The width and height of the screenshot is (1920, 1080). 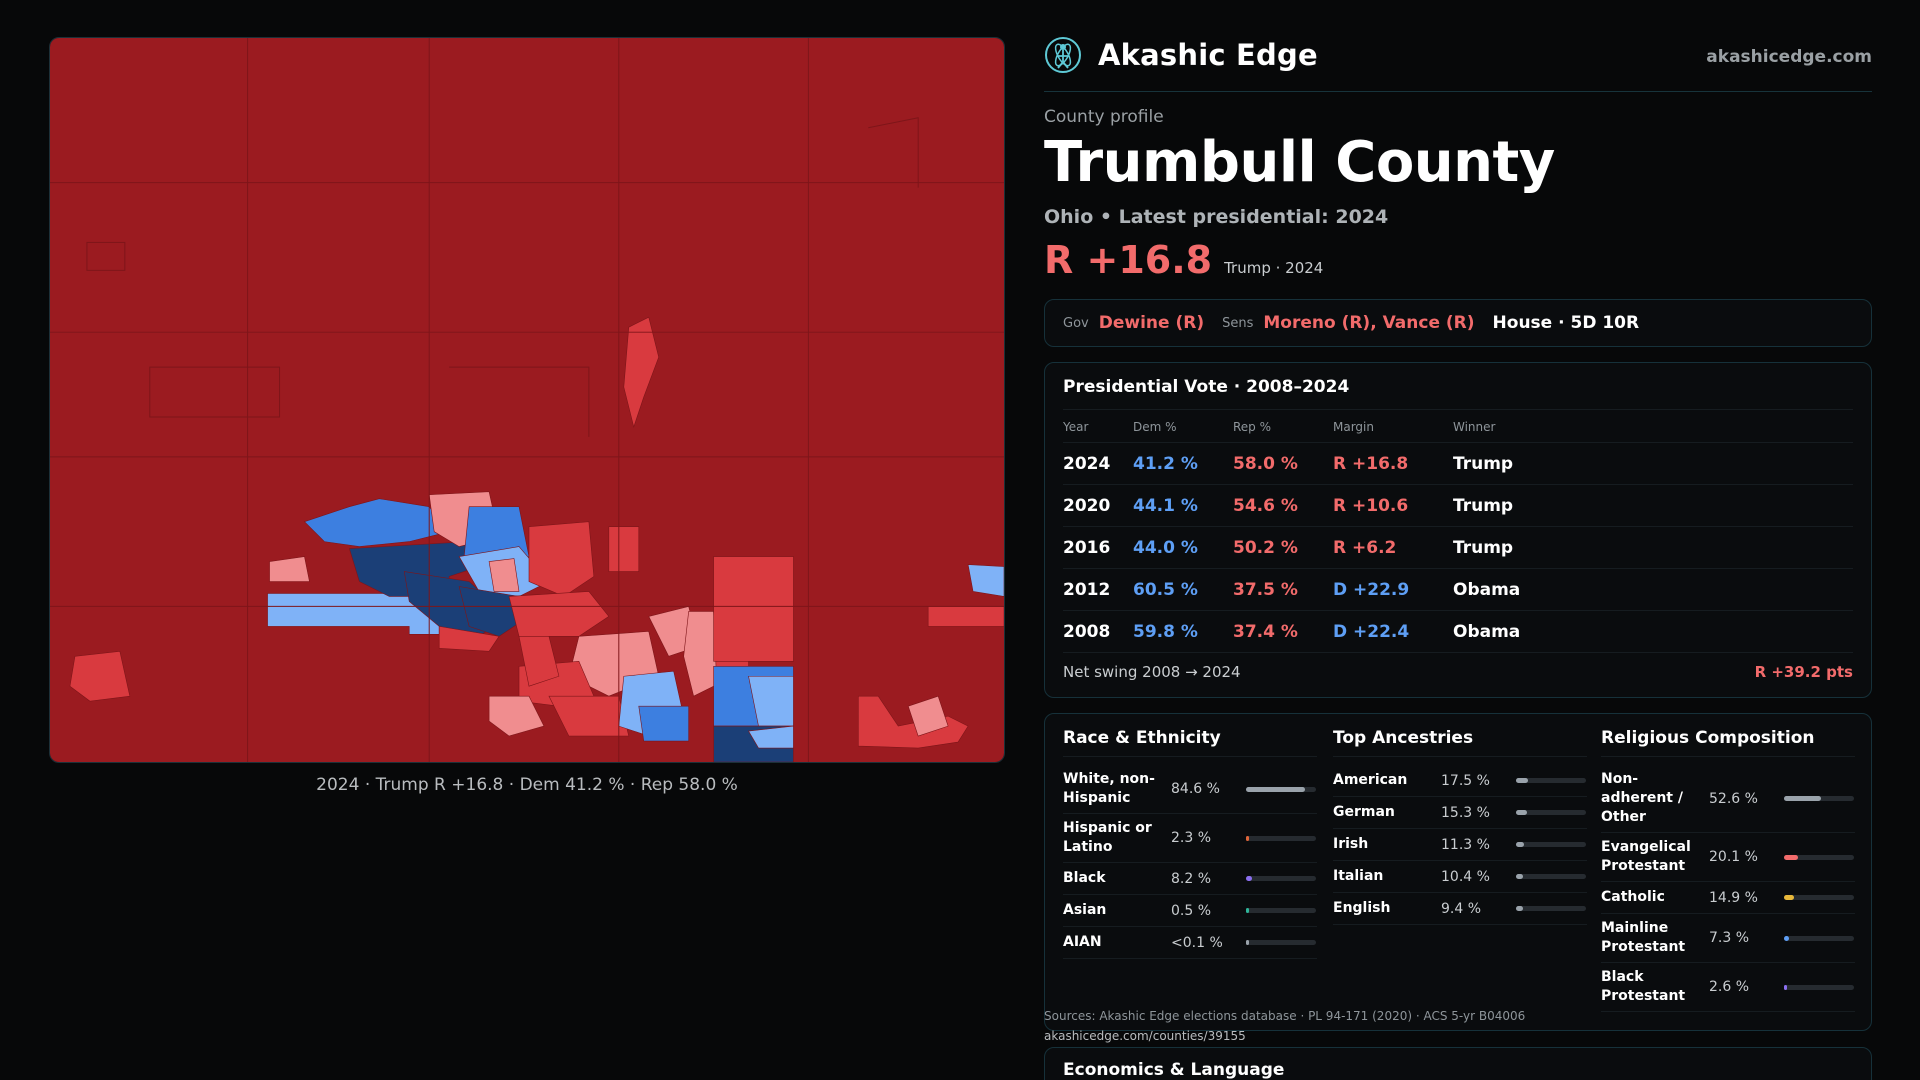 I want to click on cell-dem: 41.2 %, so click(x=1183, y=463).